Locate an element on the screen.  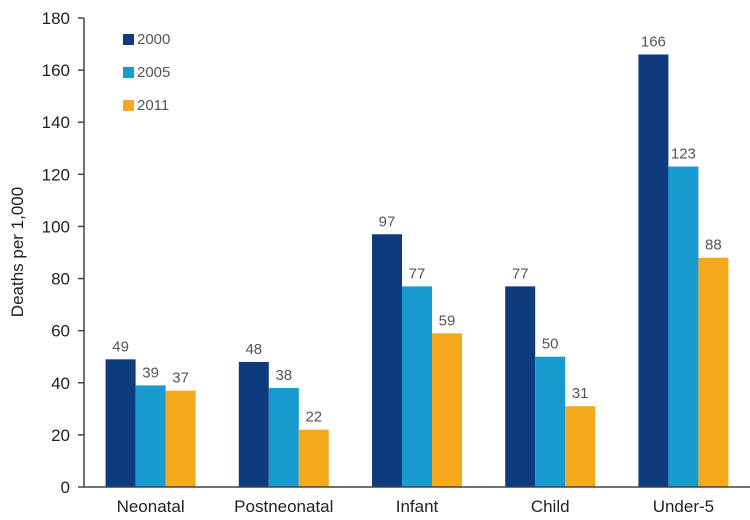
data-label: 50 is located at coordinates (550, 344).